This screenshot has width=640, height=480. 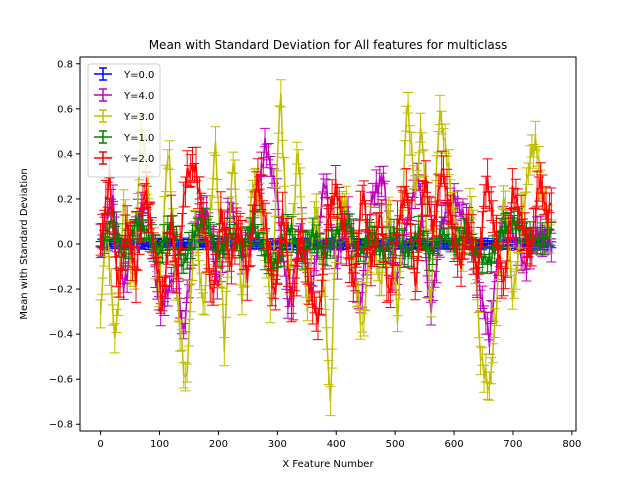 I want to click on legend: Y=0.0 Y=4.0 Y=3.0 Y=1.0 Y=2.0, so click(x=124, y=120).